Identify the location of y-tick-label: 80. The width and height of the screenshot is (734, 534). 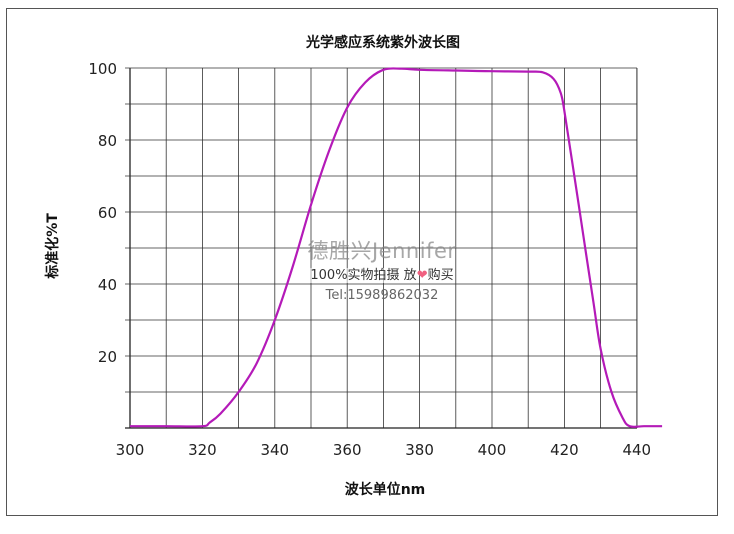
(107, 141).